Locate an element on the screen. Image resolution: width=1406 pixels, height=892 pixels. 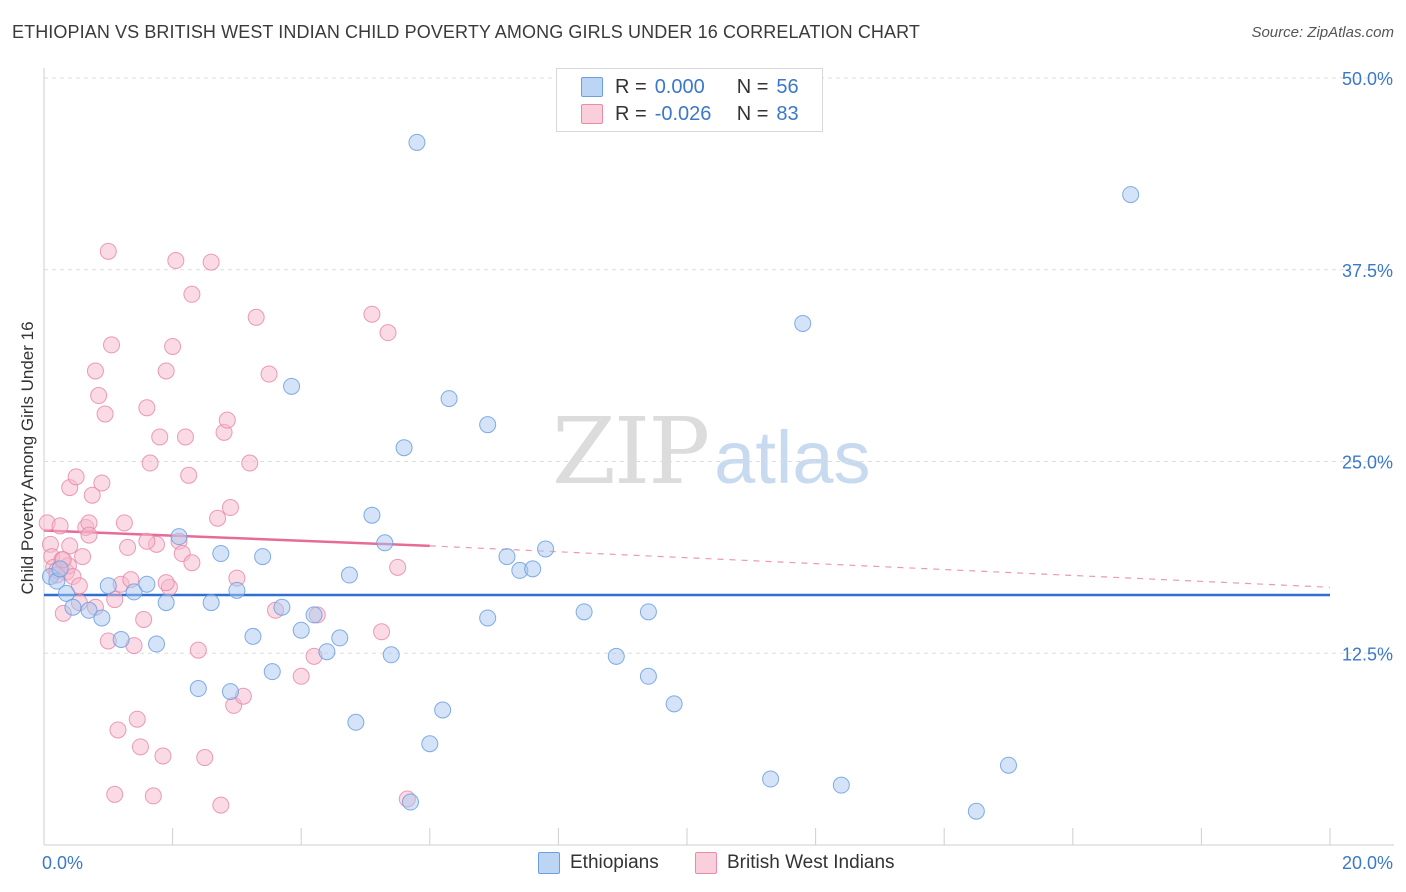
x-tick-label: 0.0% is located at coordinates (62, 863).